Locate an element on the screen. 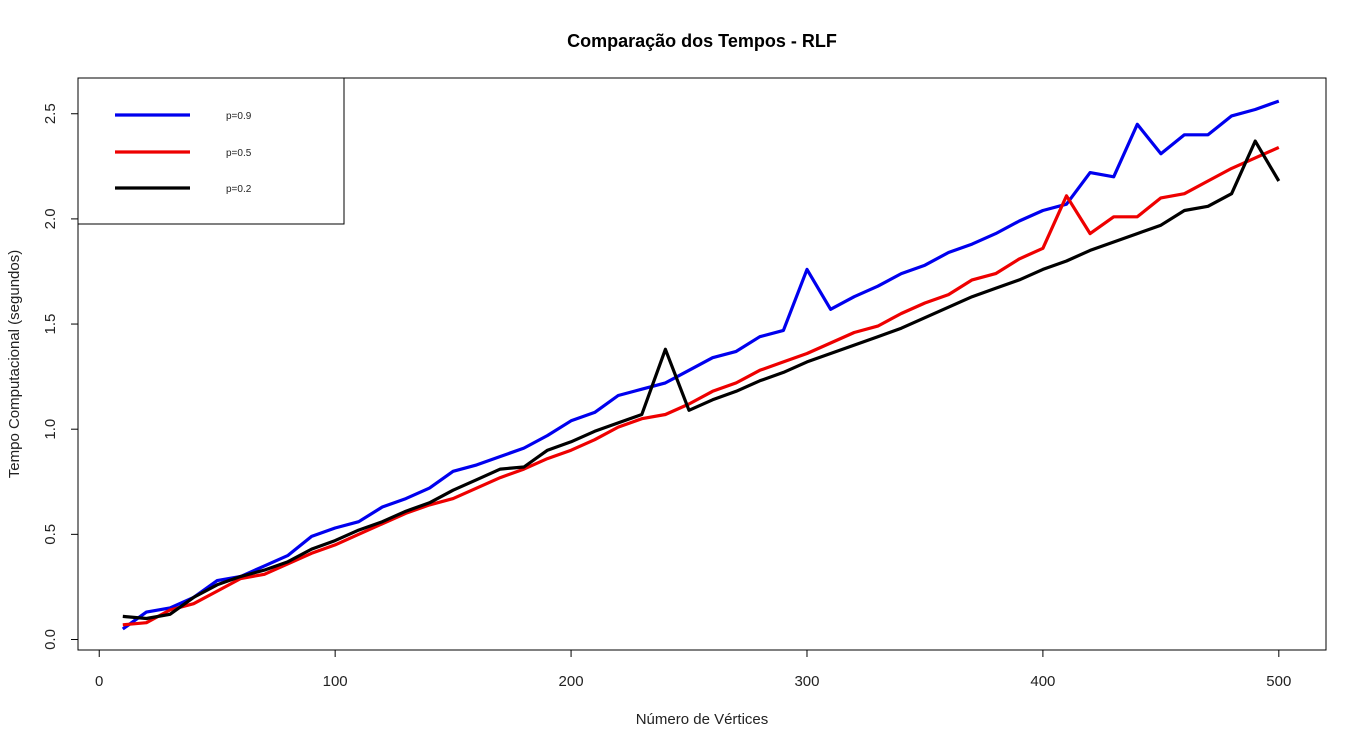 The width and height of the screenshot is (1366, 749). legend-label: p=0.9 is located at coordinates (239, 116).